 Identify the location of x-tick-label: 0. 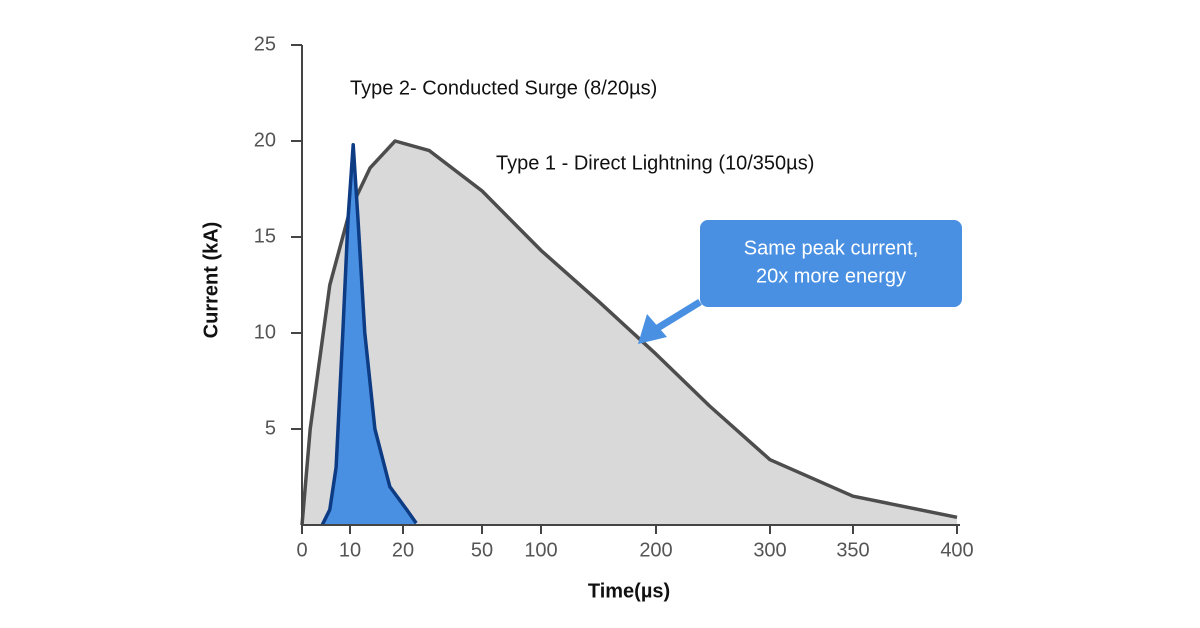
(301, 550).